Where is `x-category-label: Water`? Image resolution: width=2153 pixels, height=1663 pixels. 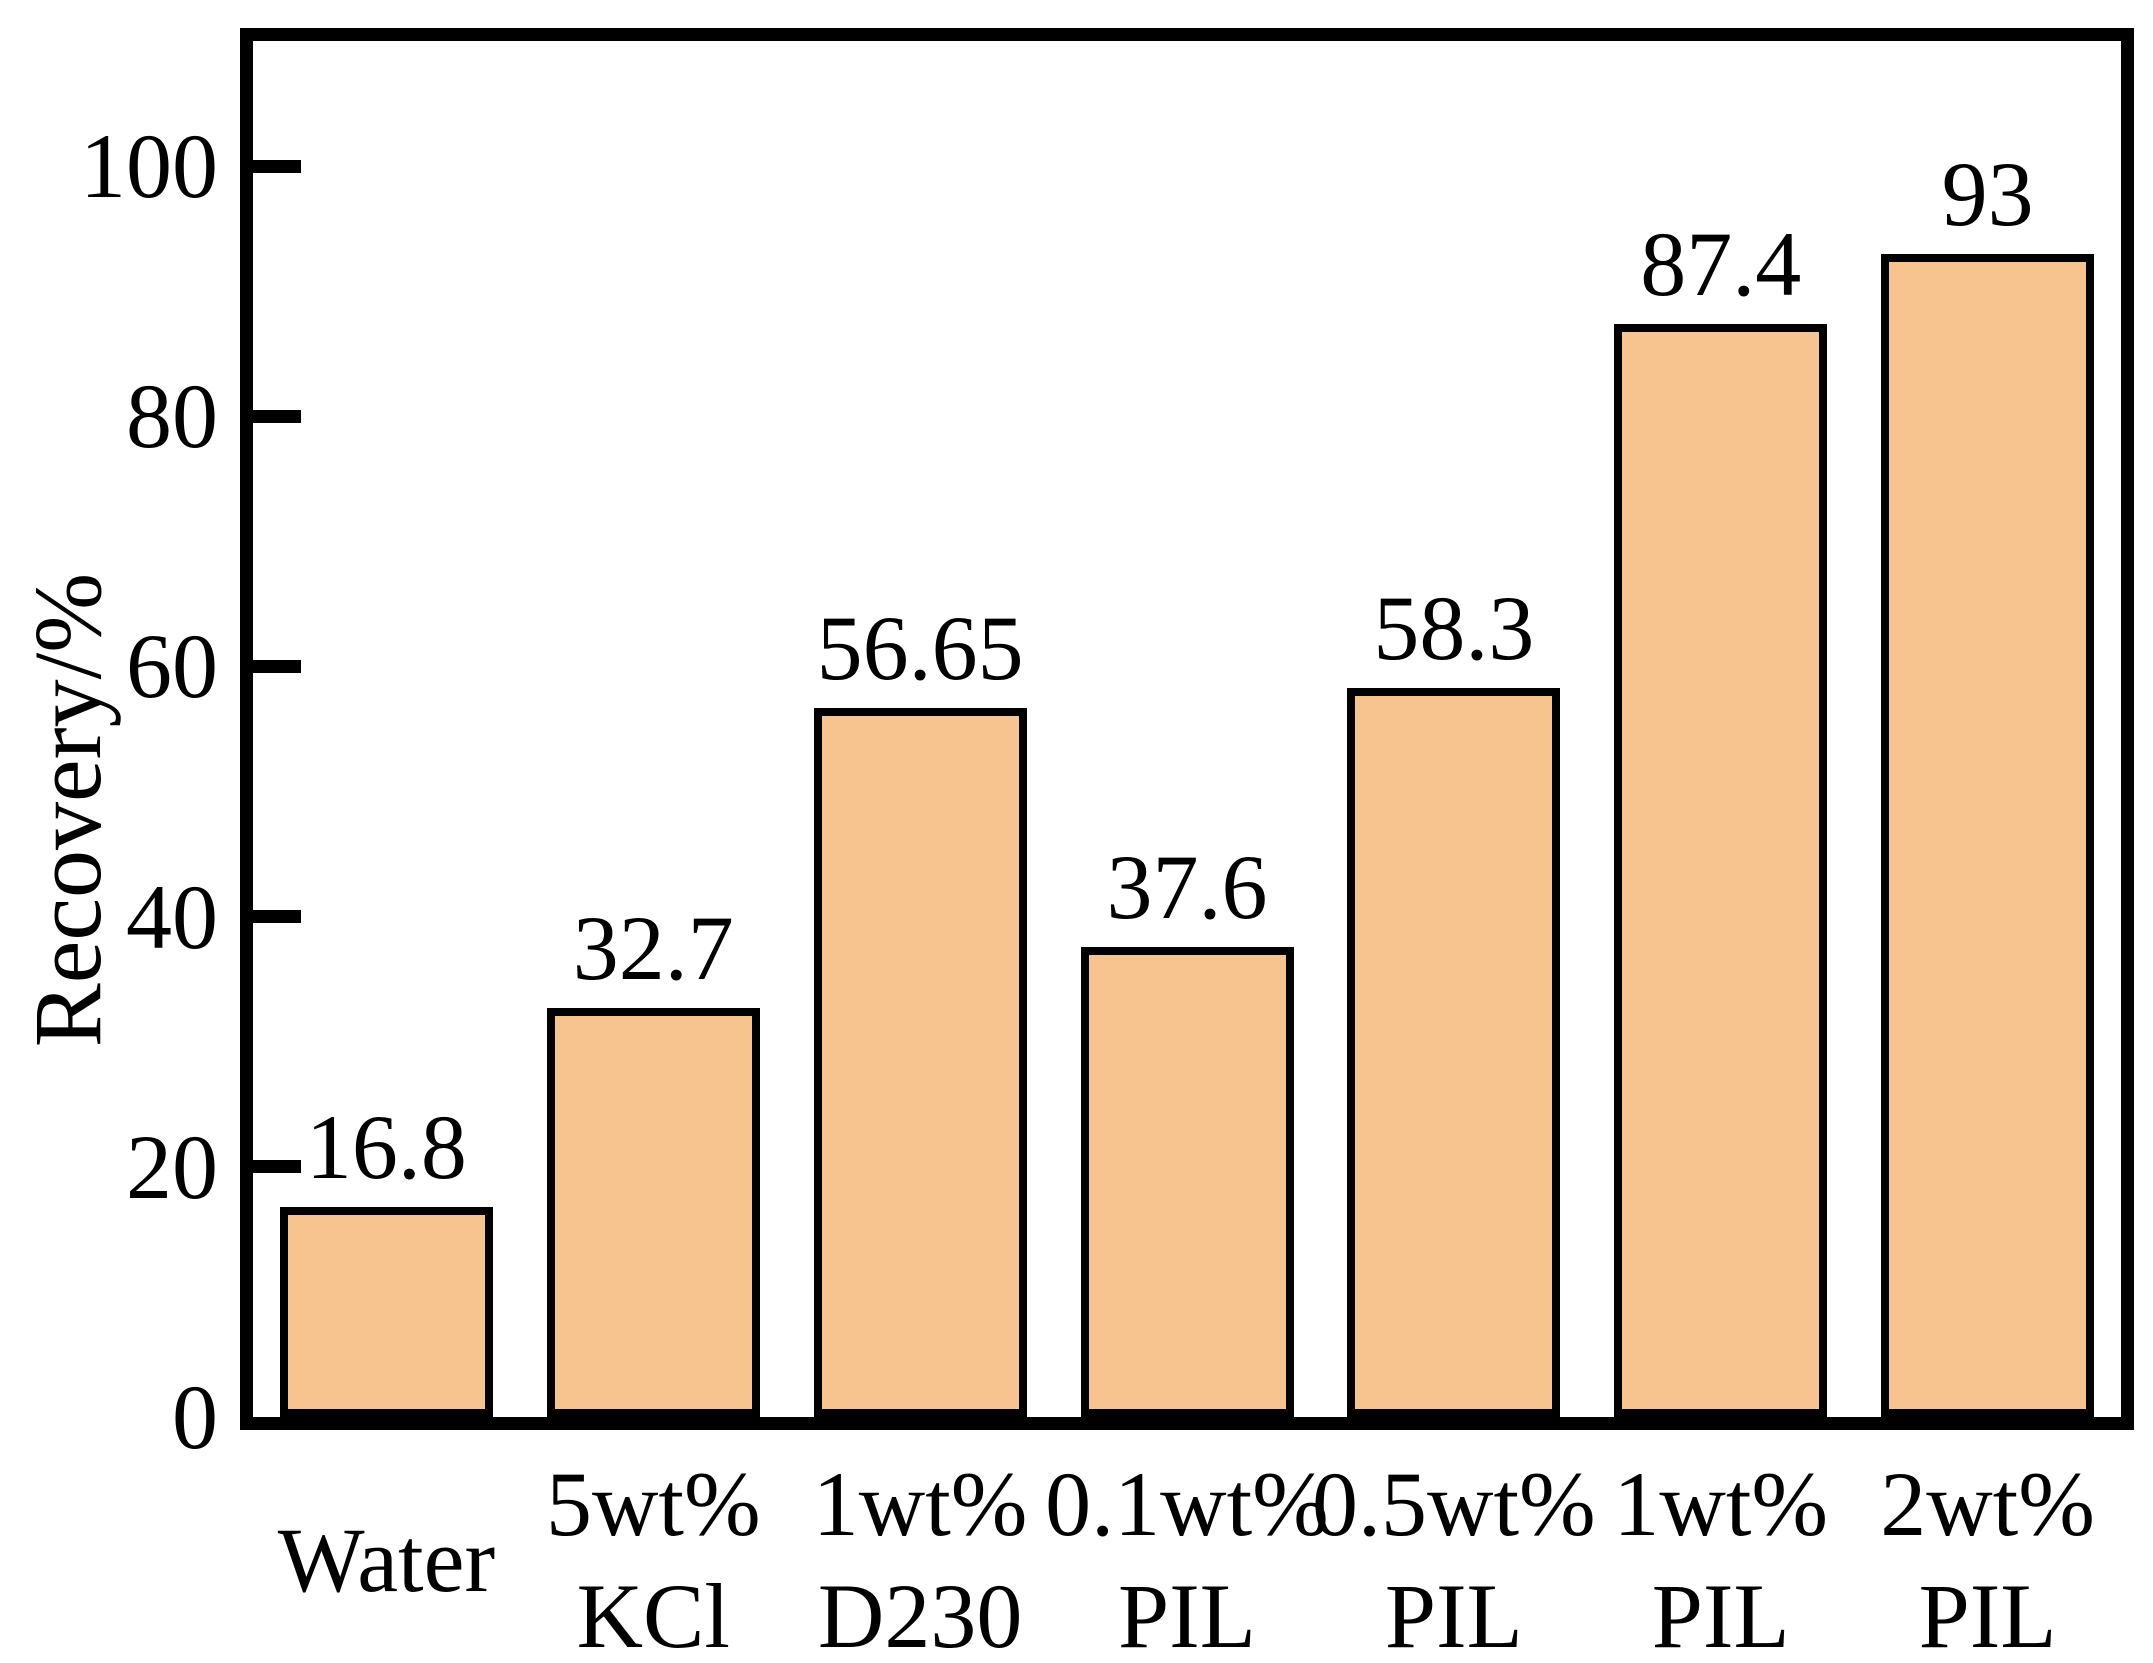
x-category-label: Water is located at coordinates (386, 1554).